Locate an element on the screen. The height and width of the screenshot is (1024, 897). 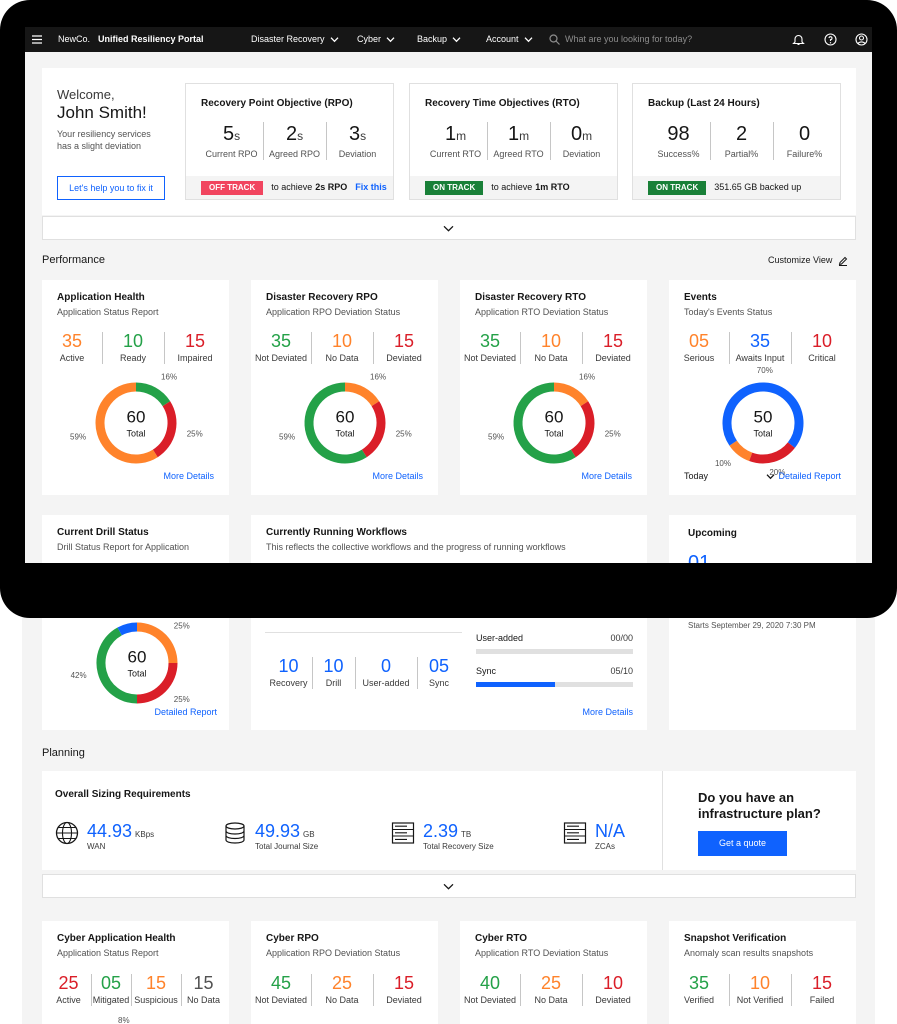
help-icon is located at coordinates (830, 39).